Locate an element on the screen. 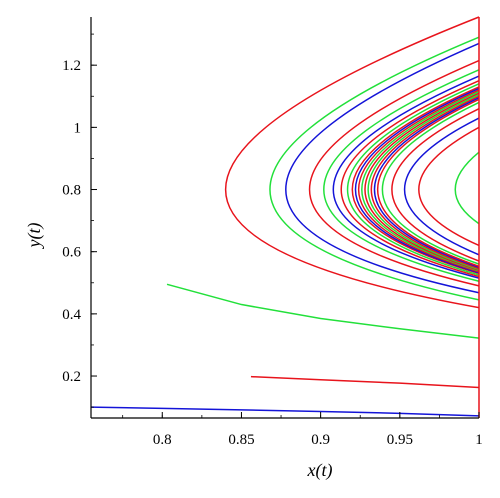 This screenshot has width=500, height=498. y-tick-label: 1.2 is located at coordinates (71, 66).